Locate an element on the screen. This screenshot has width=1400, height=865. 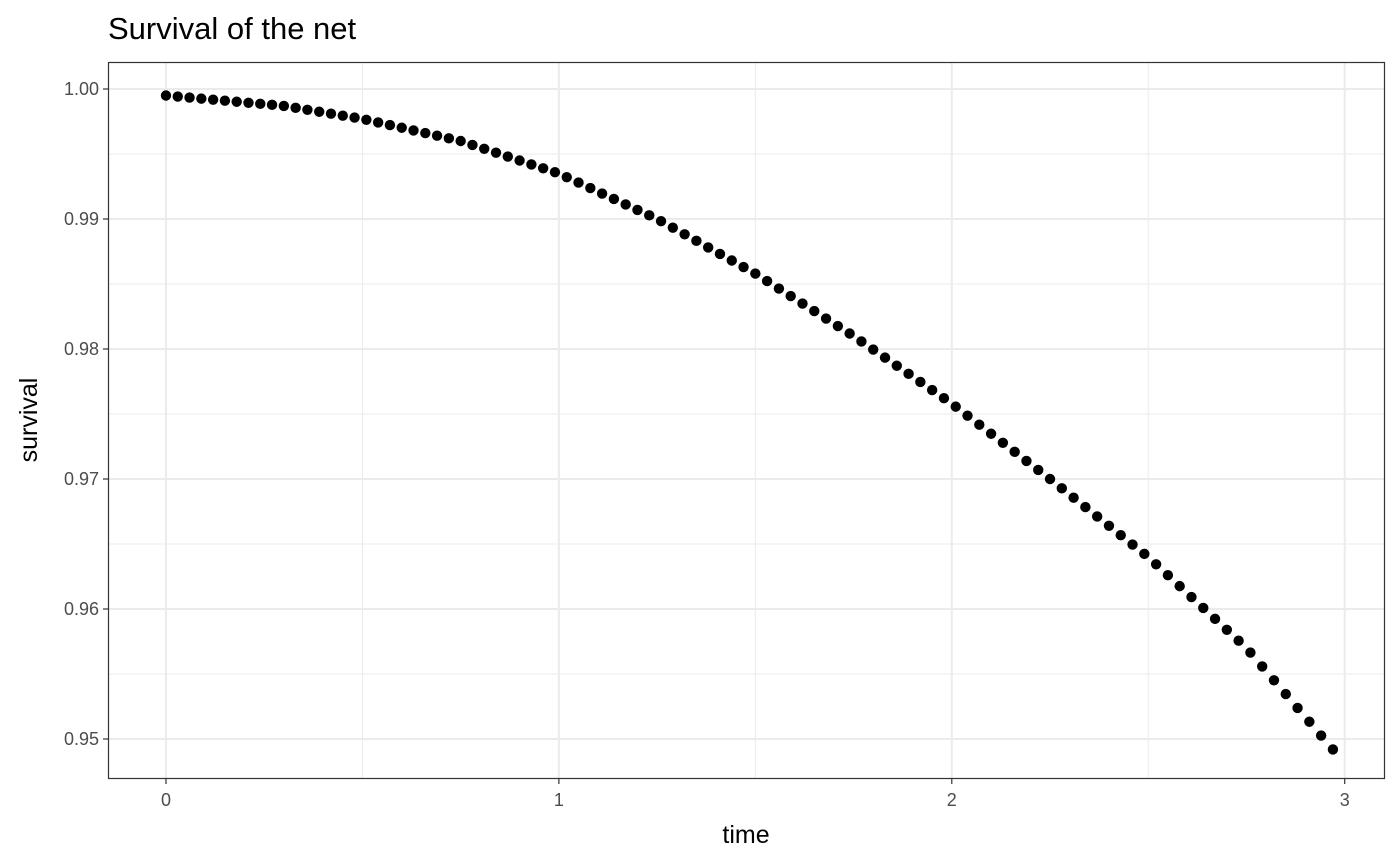
y-tick-label: 0.97 is located at coordinates (81, 479).